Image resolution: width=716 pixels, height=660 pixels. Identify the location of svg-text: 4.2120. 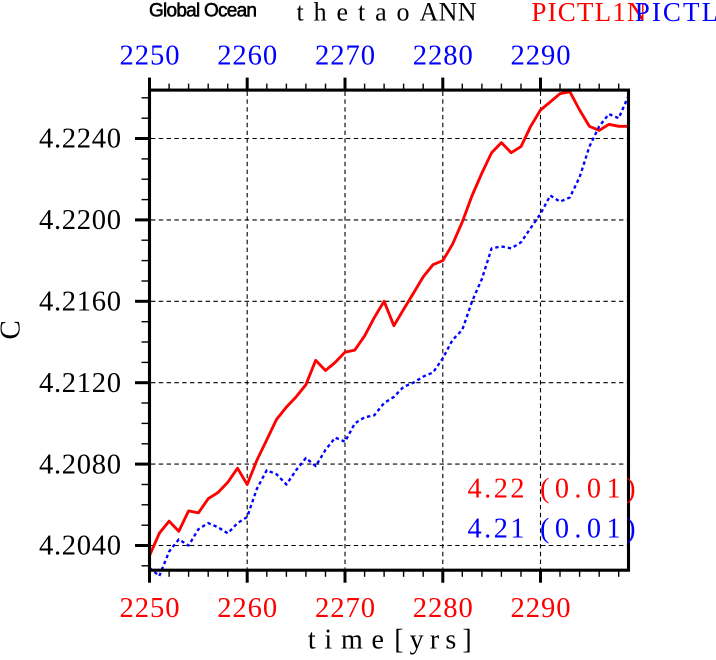
(80, 383).